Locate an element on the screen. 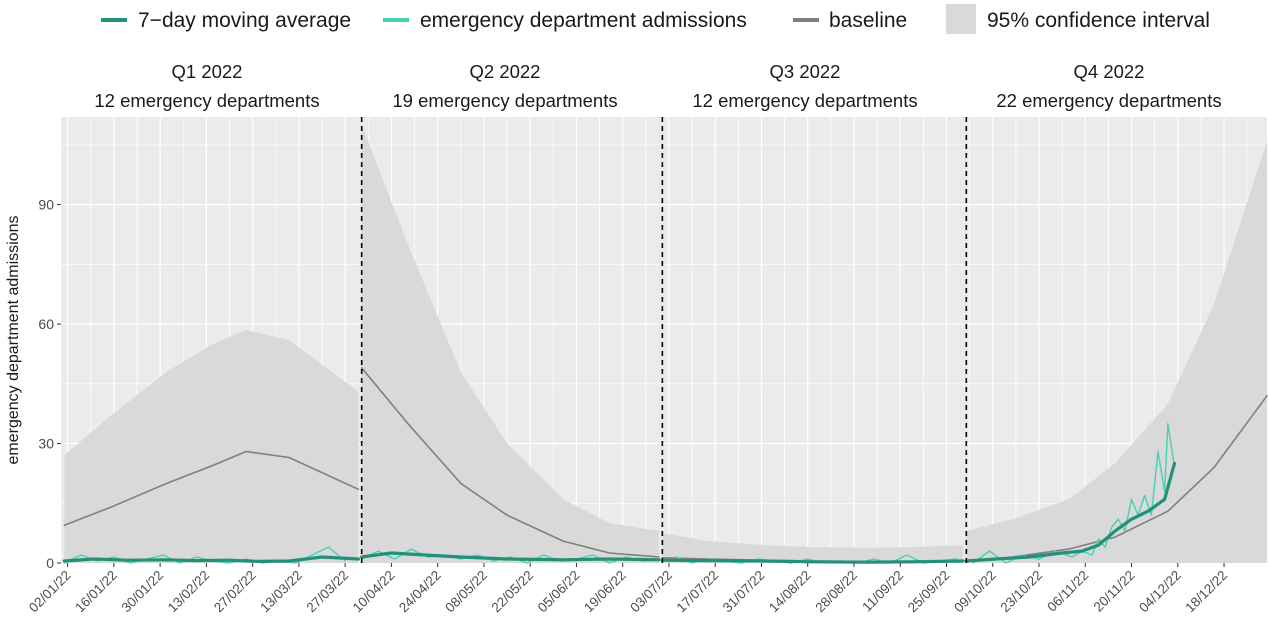 This screenshot has width=1269, height=624. quarter-subtitle-q4: 22 emergency departments is located at coordinates (1108, 100).